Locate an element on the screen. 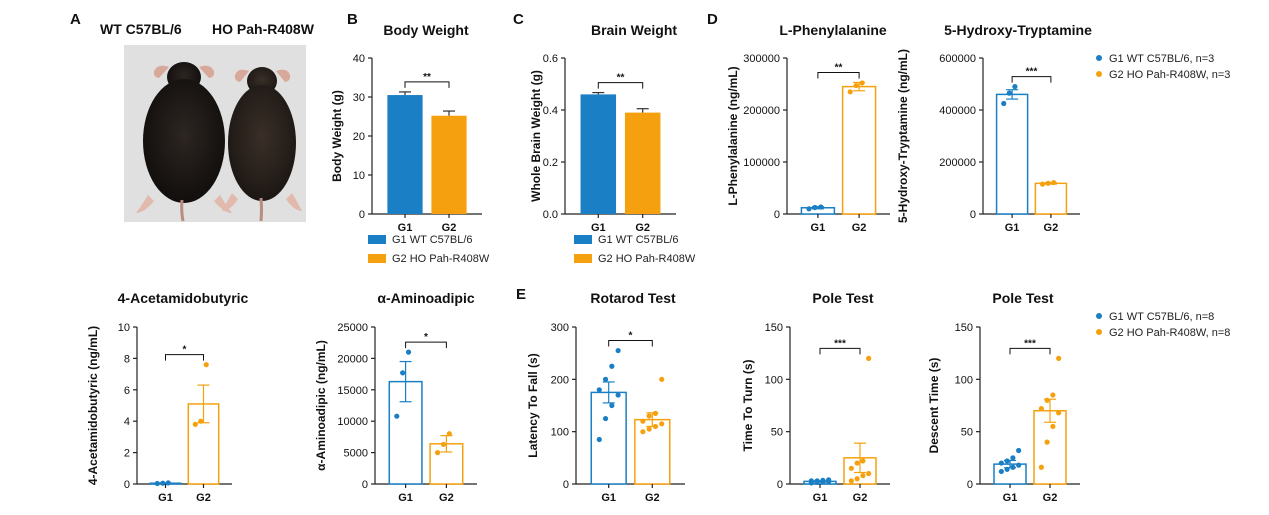  chart-title: α-Aminoadipic is located at coordinates (425, 298).